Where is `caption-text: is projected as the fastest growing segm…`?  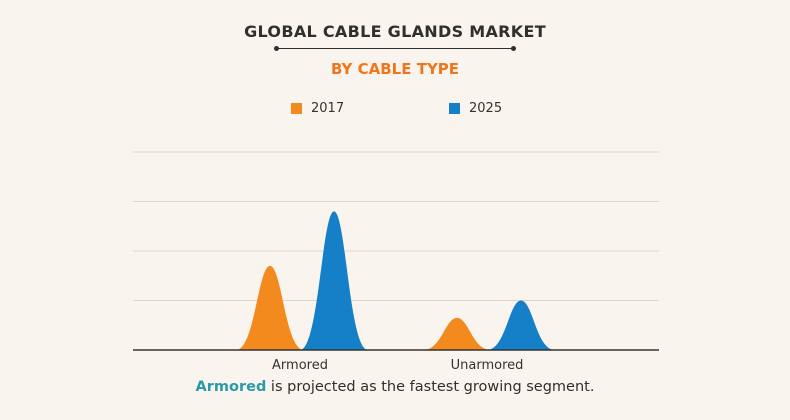
caption-text: is projected as the fastest growing segm… is located at coordinates (430, 387).